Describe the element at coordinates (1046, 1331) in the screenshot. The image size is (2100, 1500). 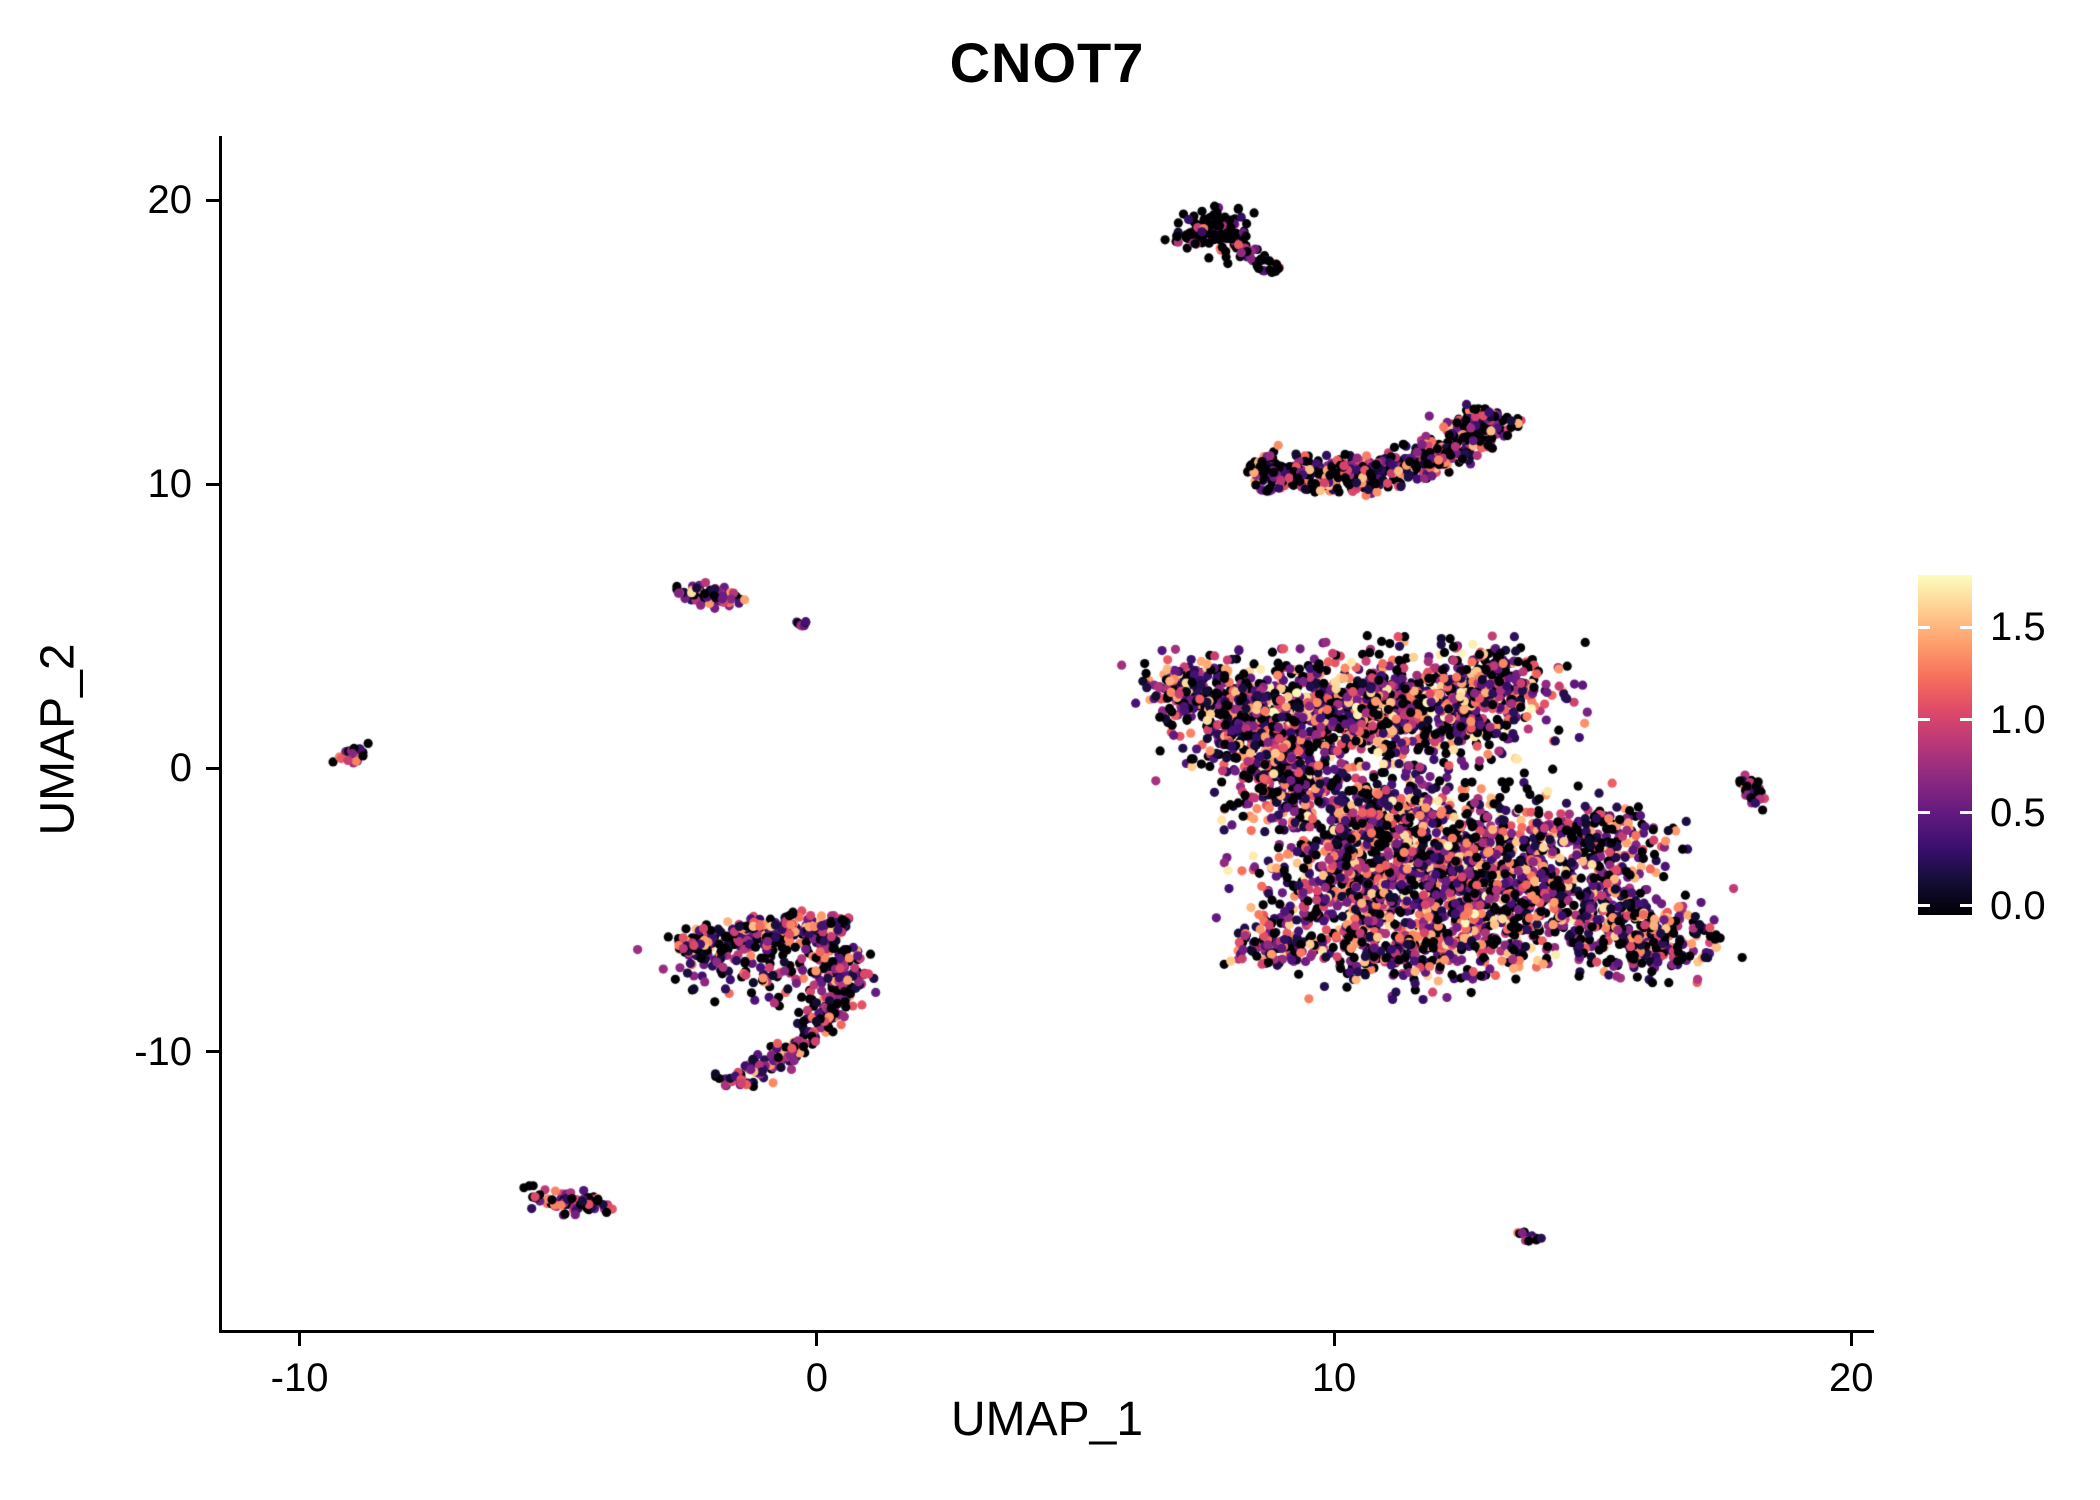
I see `x-axis-line` at that location.